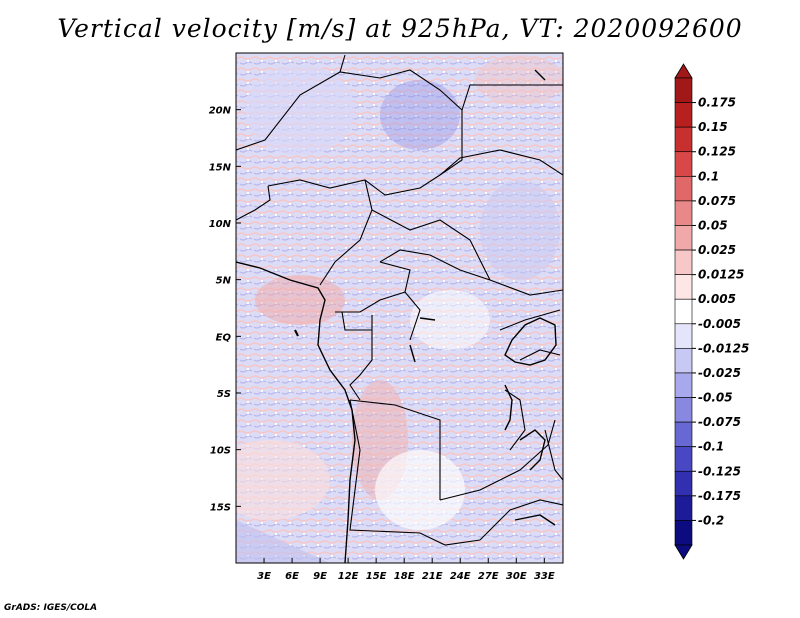  What do you see at coordinates (715, 398) in the screenshot?
I see `colorbar-label: -0.05` at bounding box center [715, 398].